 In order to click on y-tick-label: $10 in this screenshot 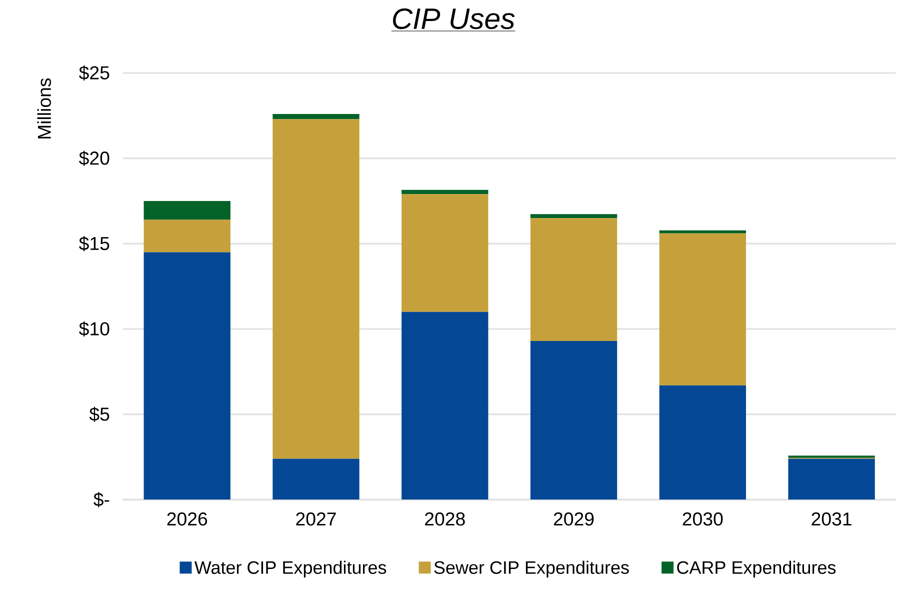, I will do `click(94, 329)`.